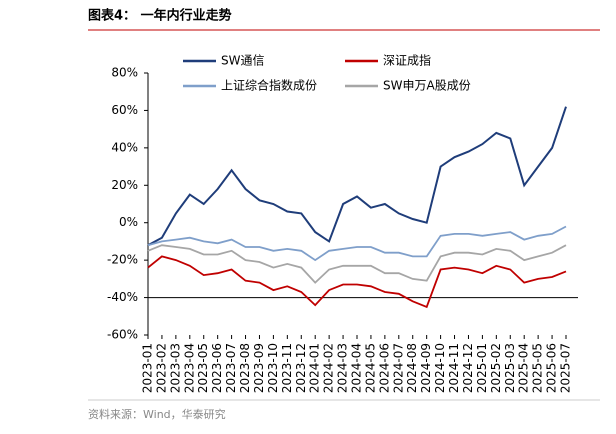 This screenshot has height=434, width=616. Describe the element at coordinates (343, 368) in the screenshot. I see `x-tick-label: 2024-03` at that location.